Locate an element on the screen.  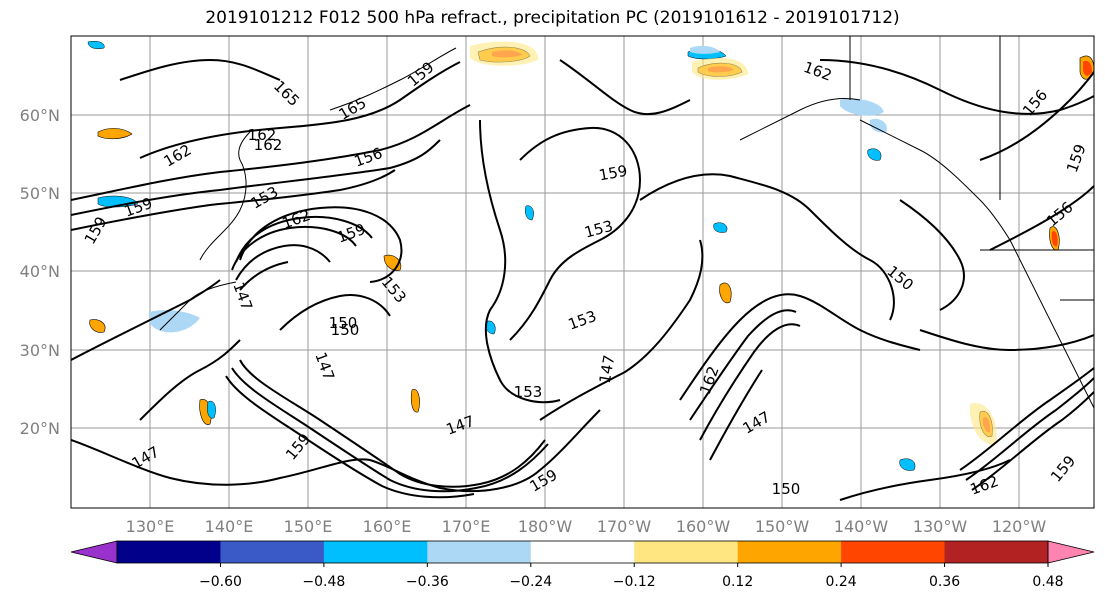
lon-label: 180°W is located at coordinates (545, 526).